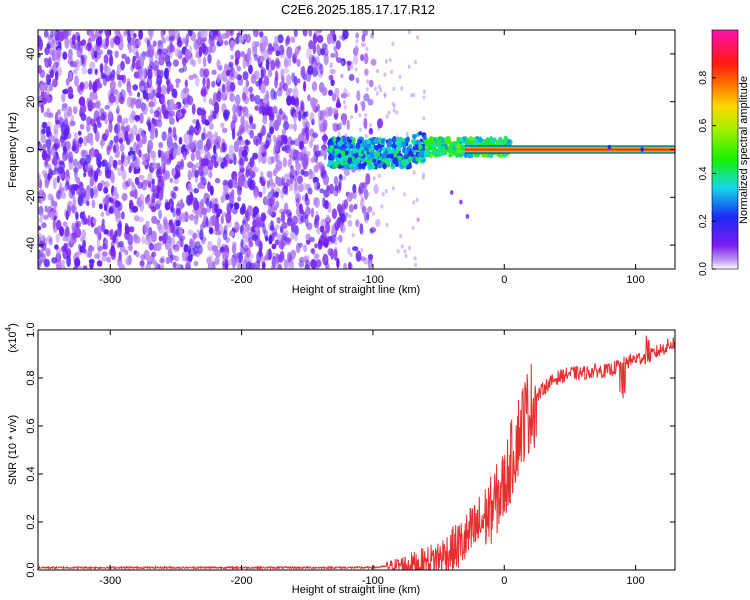 The image size is (750, 600). Describe the element at coordinates (504, 581) in the screenshot. I see `x-tick-label: 0` at that location.